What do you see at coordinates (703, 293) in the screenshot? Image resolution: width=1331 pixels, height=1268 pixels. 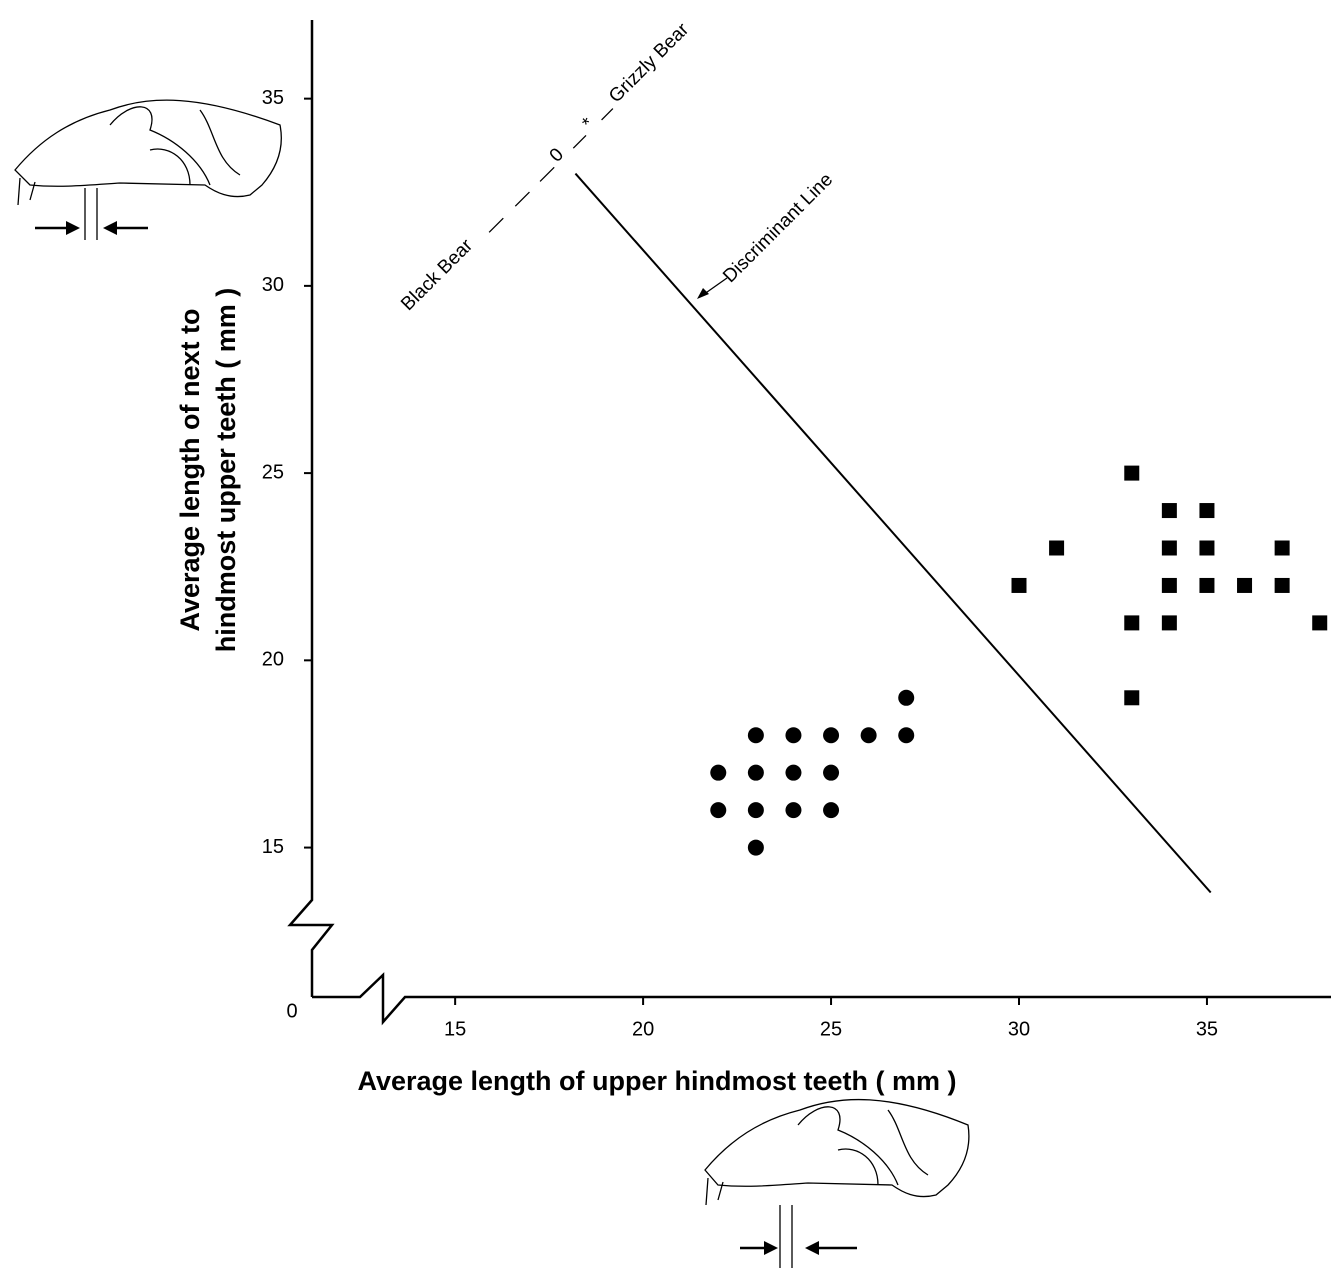 I see `arrow-head` at bounding box center [703, 293].